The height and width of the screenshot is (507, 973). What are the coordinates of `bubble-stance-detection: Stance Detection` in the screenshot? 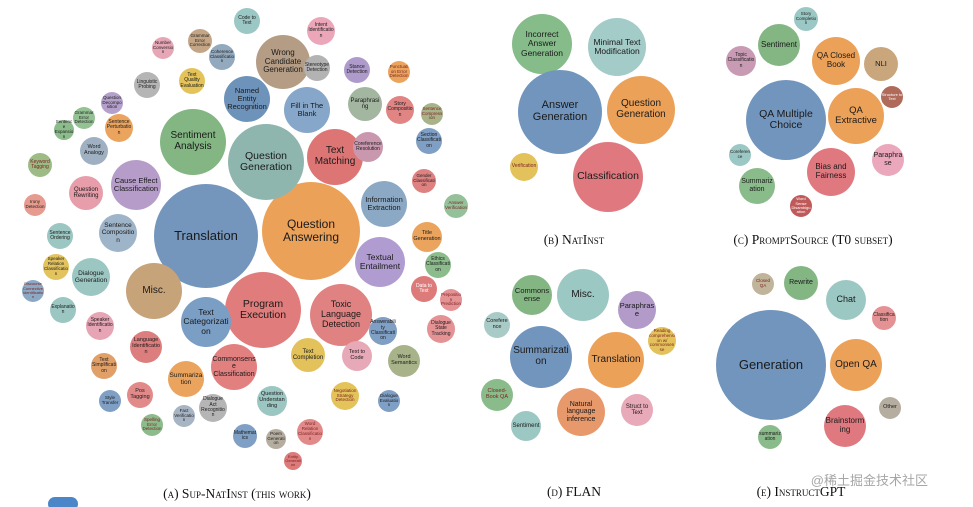 It's located at (357, 70).